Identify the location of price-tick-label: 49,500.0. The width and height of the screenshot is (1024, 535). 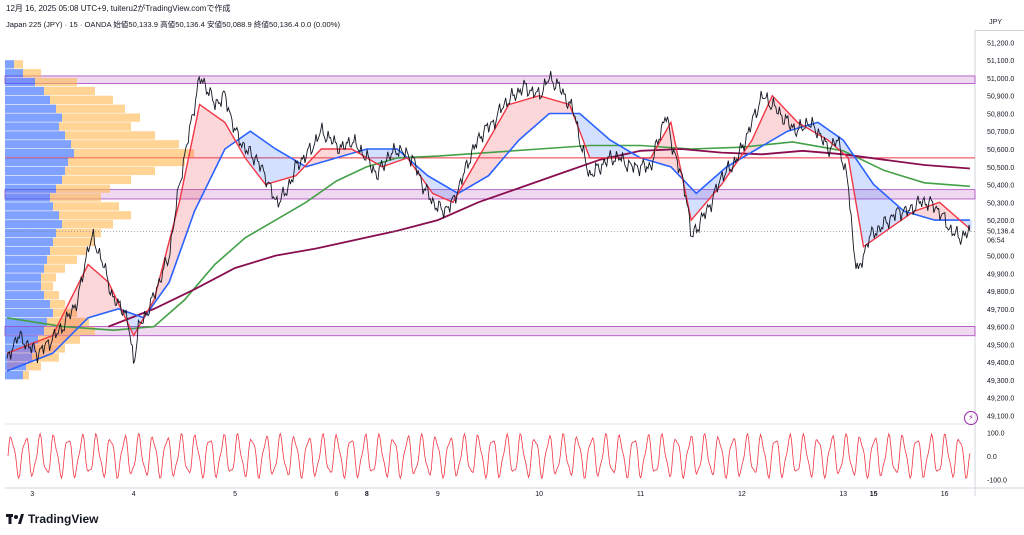
(1000, 345).